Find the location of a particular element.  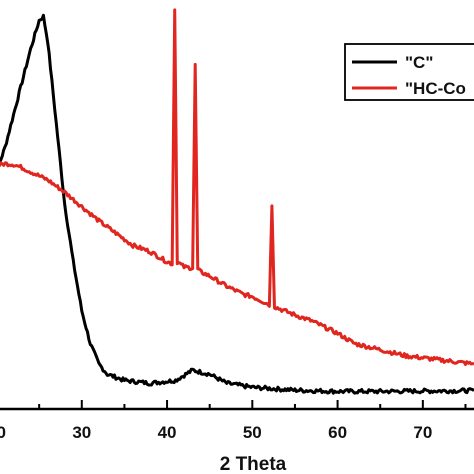

x-tick-label: 60 is located at coordinates (337, 432).